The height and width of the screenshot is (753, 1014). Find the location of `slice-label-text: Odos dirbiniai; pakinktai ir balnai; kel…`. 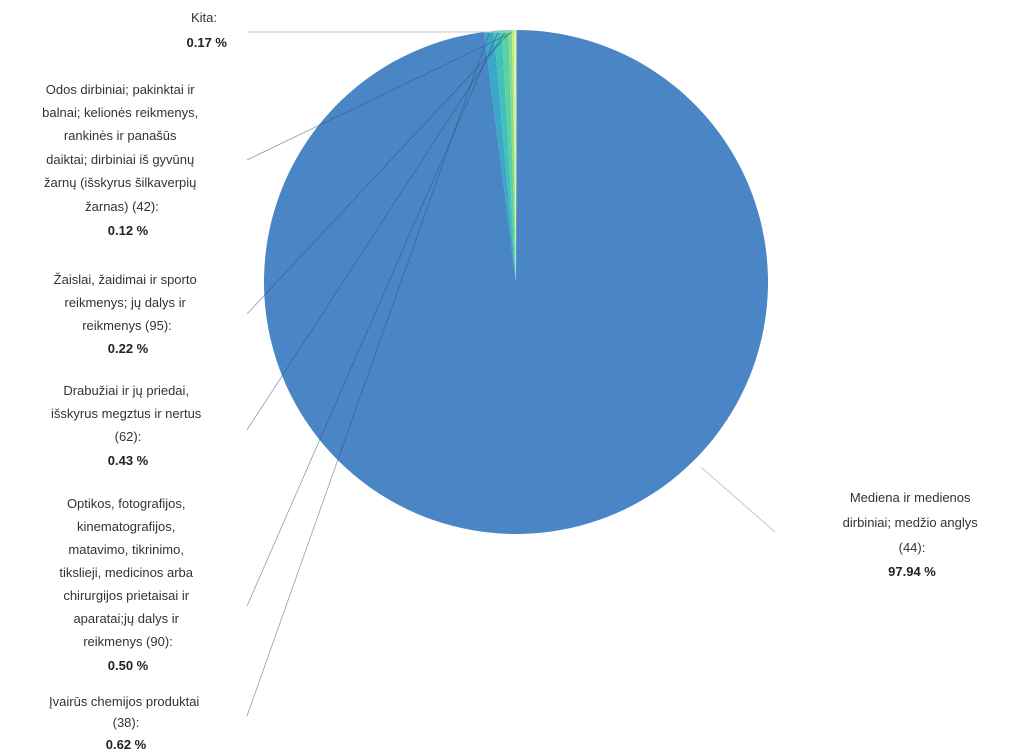

slice-label-text: Odos dirbiniai; pakinktai ir balnai; kel… is located at coordinates (122, 148).